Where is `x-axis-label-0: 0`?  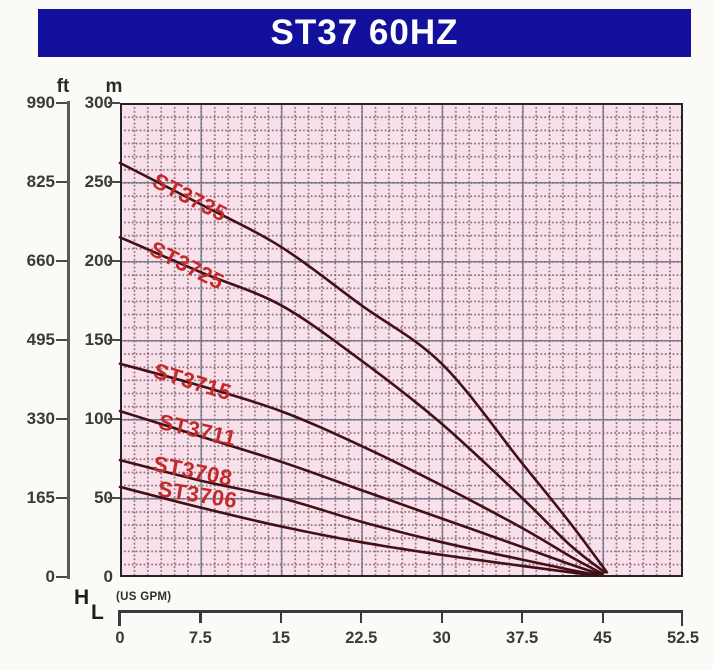
x-axis-label-0: 0 is located at coordinates (120, 638).